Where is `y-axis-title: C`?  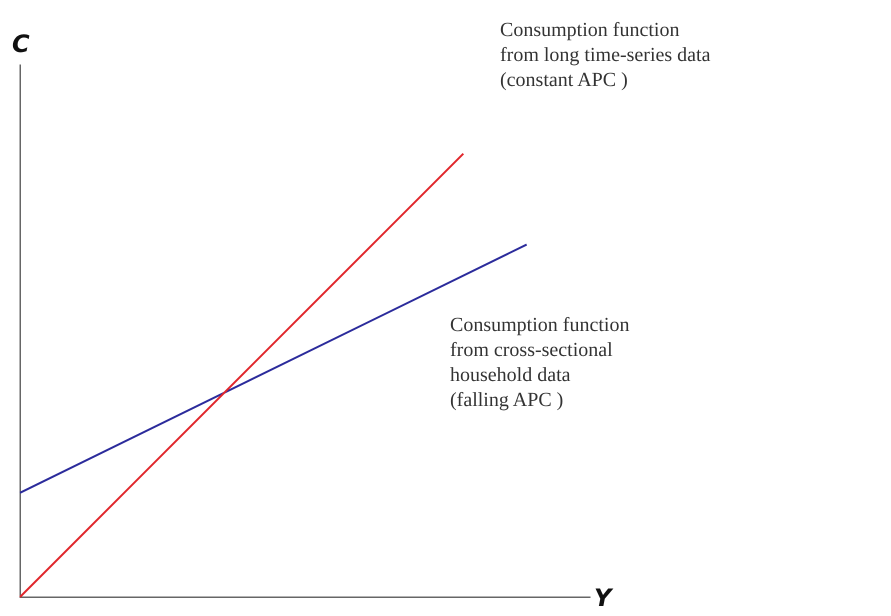
y-axis-title: C is located at coordinates (21, 44).